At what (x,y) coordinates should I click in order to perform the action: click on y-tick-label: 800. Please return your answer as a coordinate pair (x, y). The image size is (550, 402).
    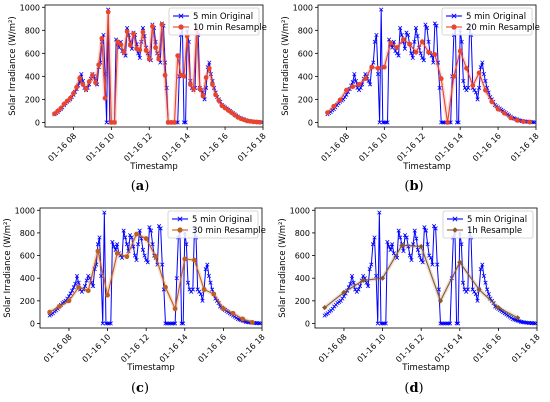
    Looking at the image, I should click on (305, 30).